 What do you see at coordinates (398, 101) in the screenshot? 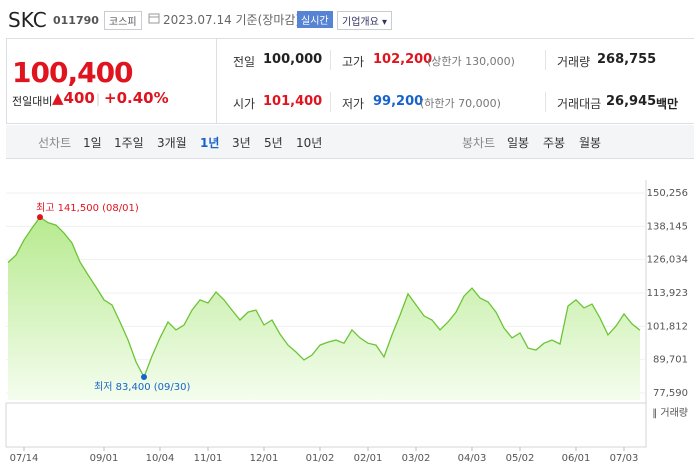
I see `stat-value: 99,200` at bounding box center [398, 101].